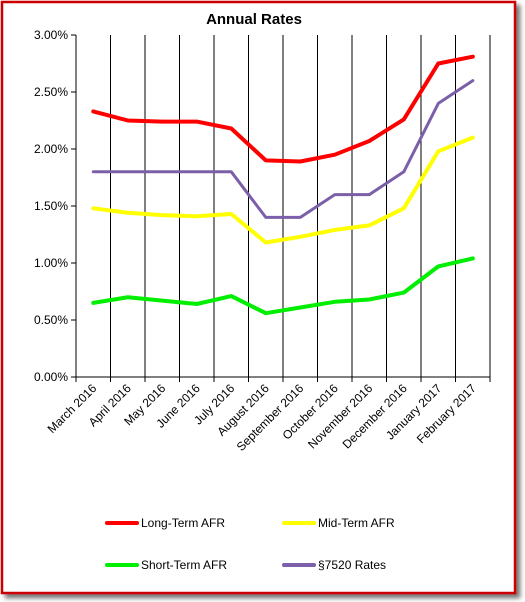 Image resolution: width=525 pixels, height=602 pixels. What do you see at coordinates (183, 523) in the screenshot?
I see `legend-label-0: Long-Term AFR` at bounding box center [183, 523].